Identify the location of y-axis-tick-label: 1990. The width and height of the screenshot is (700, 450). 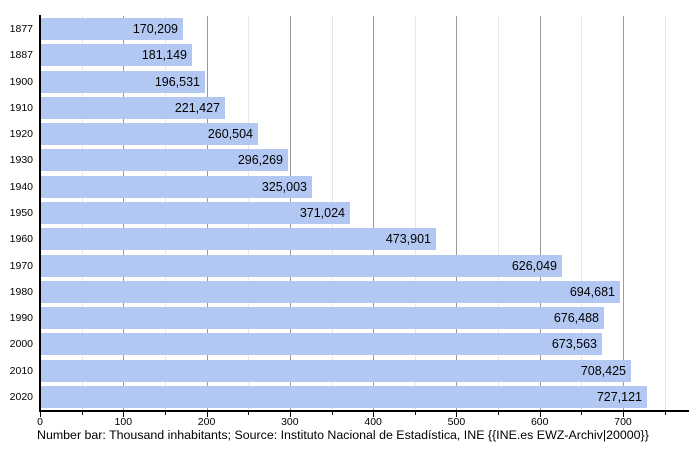
(21, 318).